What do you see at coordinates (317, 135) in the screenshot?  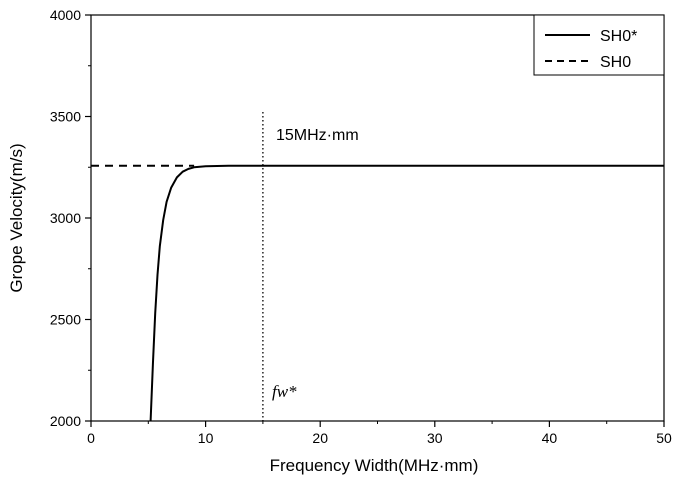 I see `annotation-15mhz: 15MHz·mm` at bounding box center [317, 135].